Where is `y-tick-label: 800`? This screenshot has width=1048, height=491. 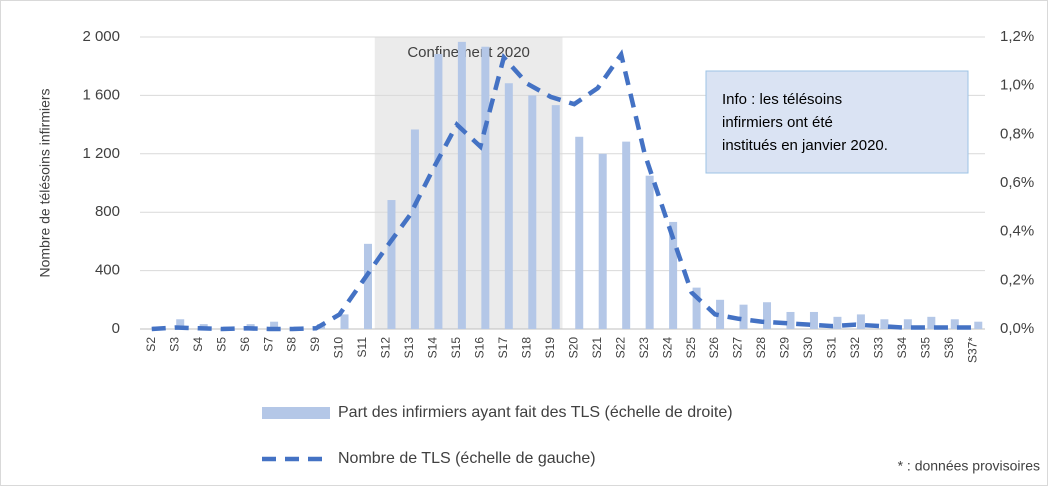
y-tick-label: 800 is located at coordinates (107, 211).